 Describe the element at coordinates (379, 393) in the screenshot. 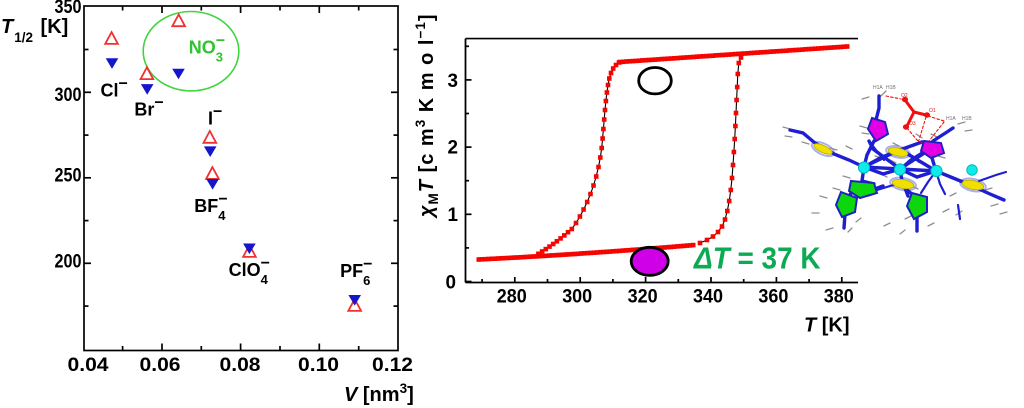

I see `svg-text: V [nm3]` at that location.